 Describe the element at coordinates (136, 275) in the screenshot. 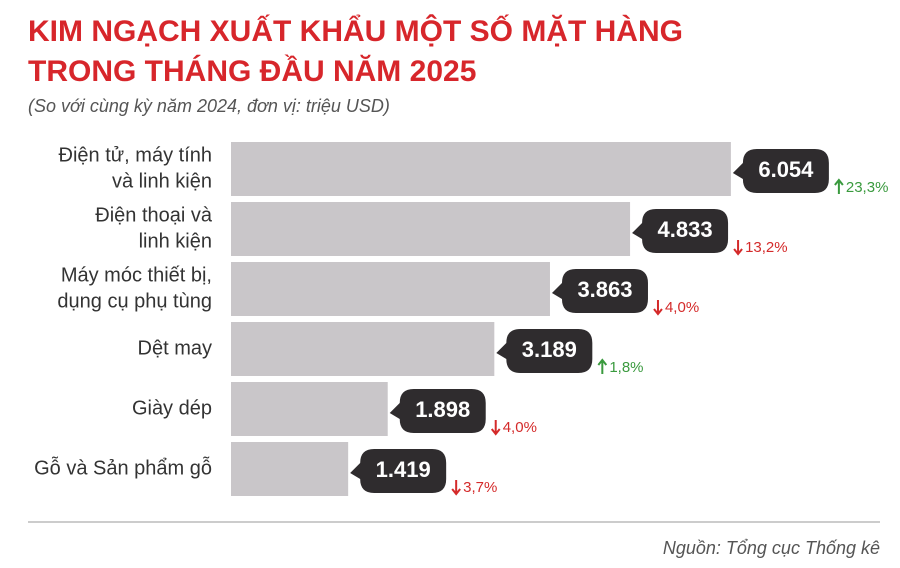

I see `category-label: Máy móc thiết bị,` at that location.